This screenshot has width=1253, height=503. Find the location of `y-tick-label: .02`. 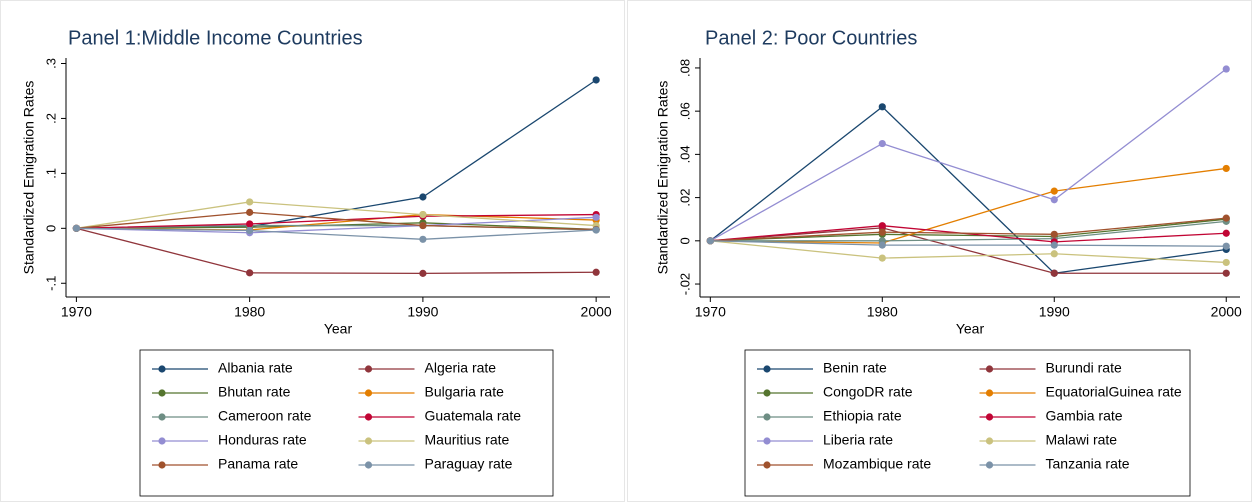

y-tick-label: .02 is located at coordinates (684, 198).